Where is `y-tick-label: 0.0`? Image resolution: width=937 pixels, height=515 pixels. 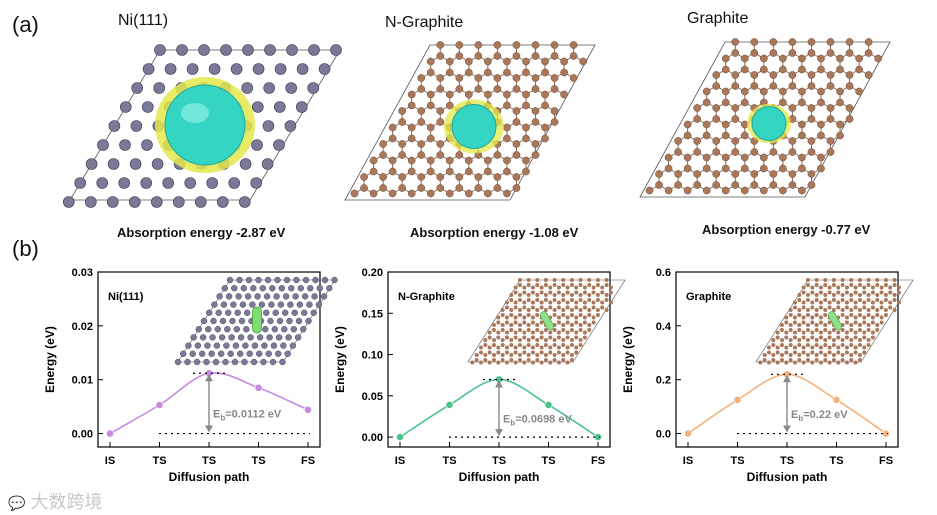
y-tick-label: 0.0 is located at coordinates (663, 435).